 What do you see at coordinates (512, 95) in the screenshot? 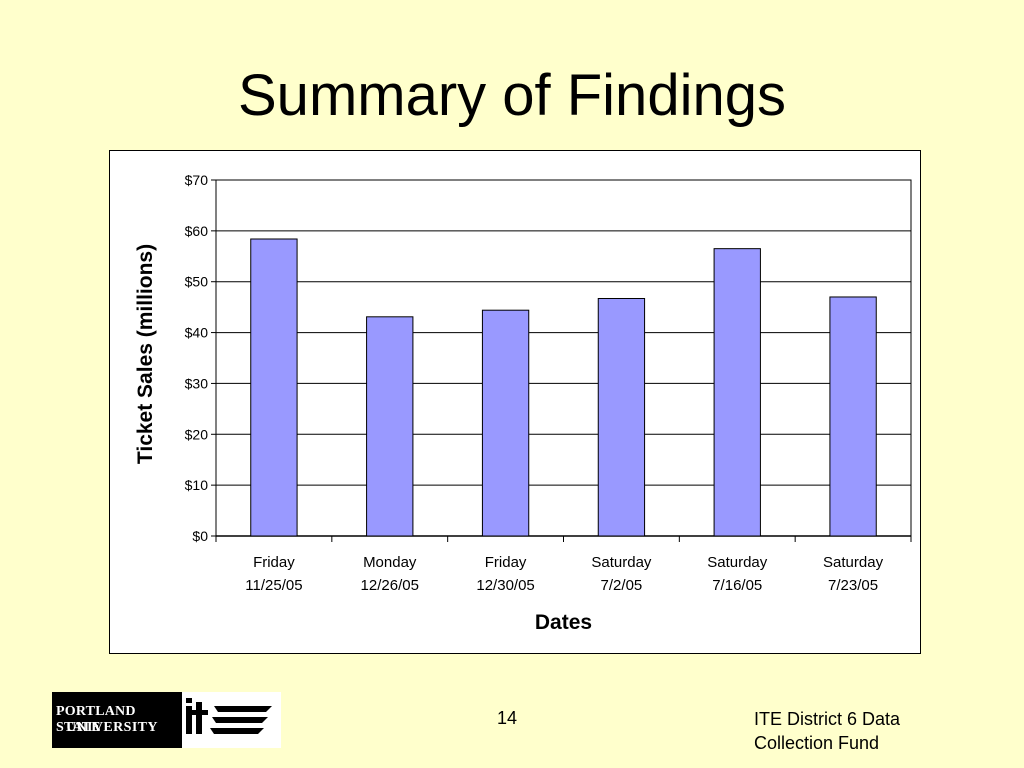
I see `slide-title: Summary of Findings` at bounding box center [512, 95].